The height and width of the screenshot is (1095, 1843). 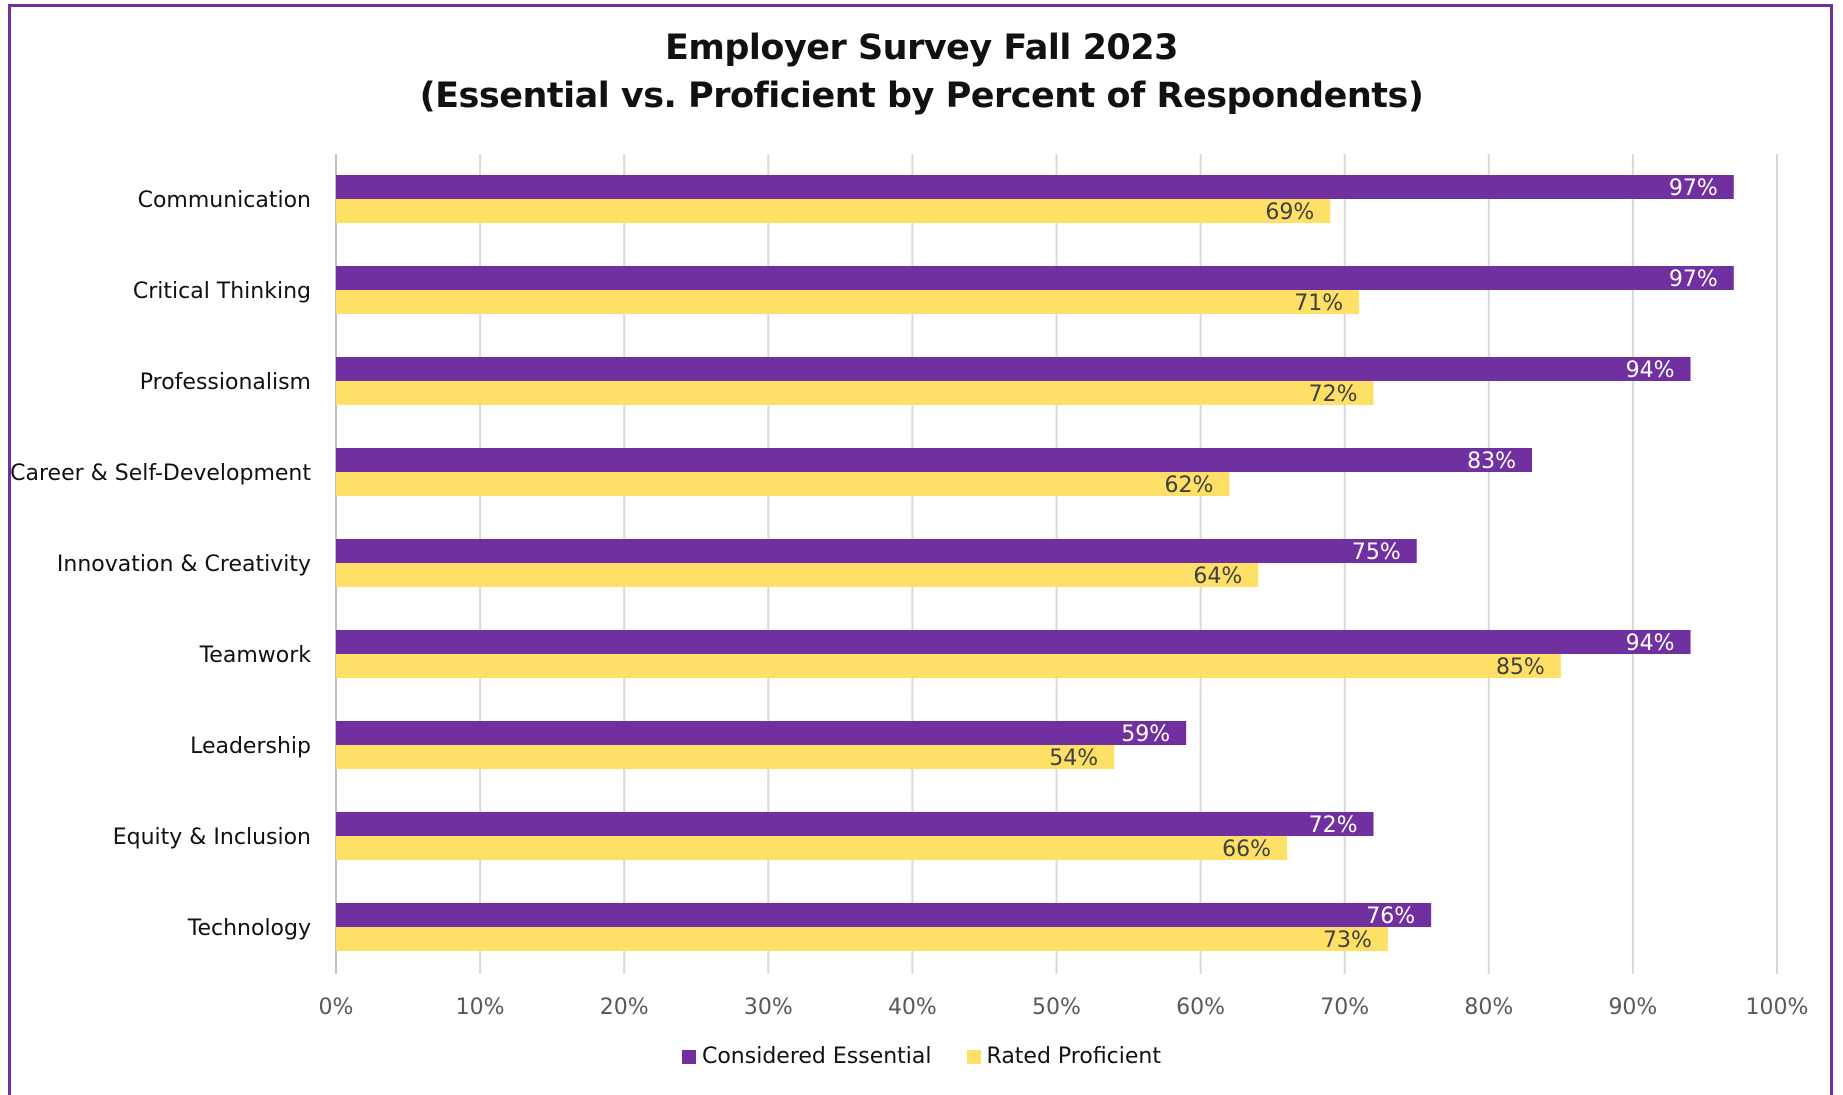 I want to click on data-label-proficient: 64%, so click(x=1217, y=576).